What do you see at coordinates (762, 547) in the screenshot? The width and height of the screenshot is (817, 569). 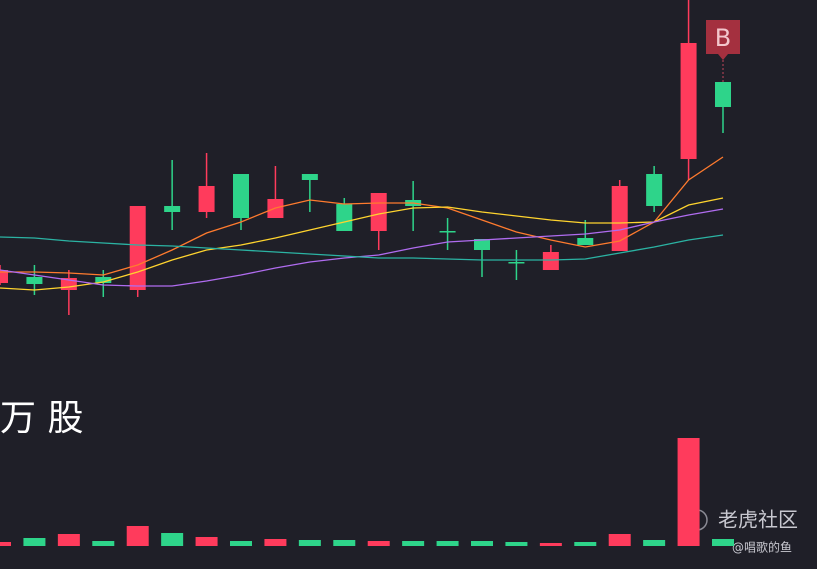 I see `author: @唱歌的鱼` at bounding box center [762, 547].